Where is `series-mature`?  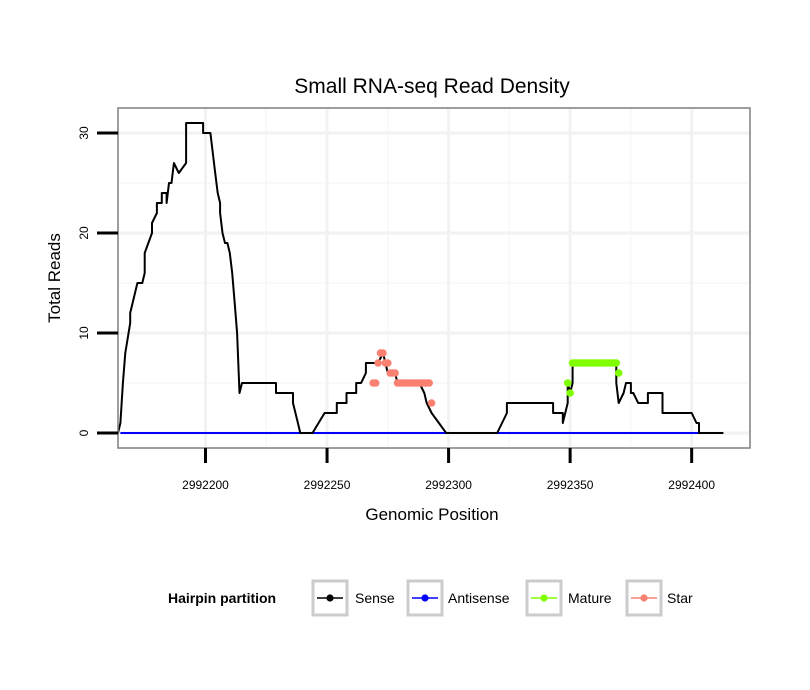 series-mature is located at coordinates (593, 378).